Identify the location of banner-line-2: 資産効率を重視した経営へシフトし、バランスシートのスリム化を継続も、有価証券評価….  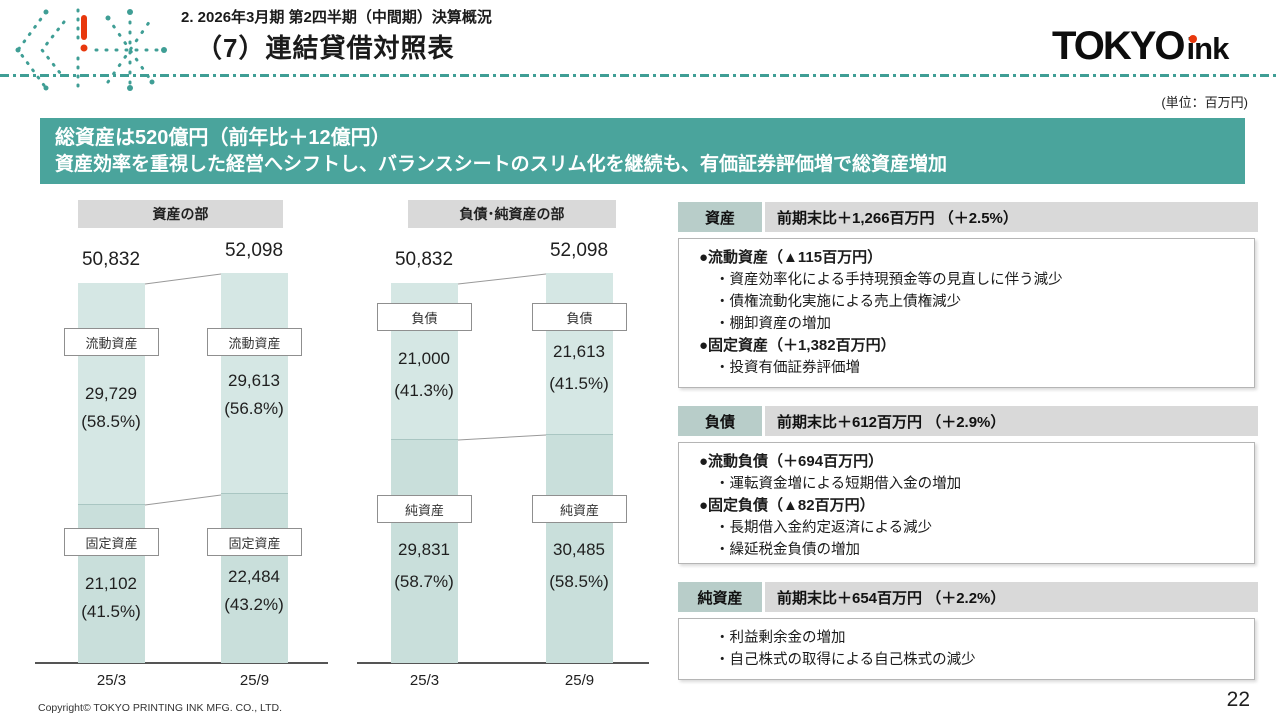
(501, 164).